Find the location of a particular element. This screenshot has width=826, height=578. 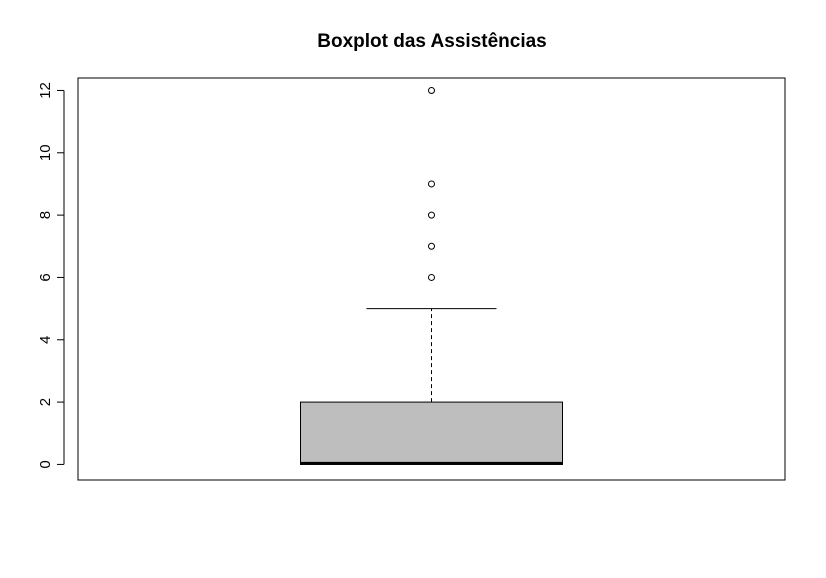

y-tick-label: 0 is located at coordinates (45, 464).